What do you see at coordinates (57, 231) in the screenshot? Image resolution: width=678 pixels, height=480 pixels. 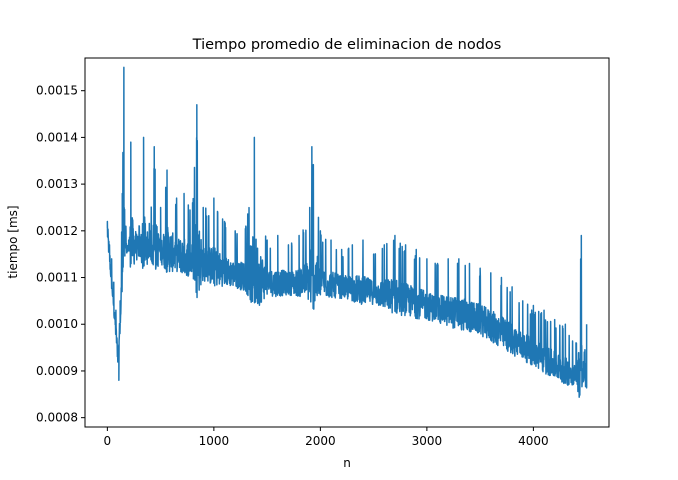 I see `y-tick-label: 0.0012` at bounding box center [57, 231].